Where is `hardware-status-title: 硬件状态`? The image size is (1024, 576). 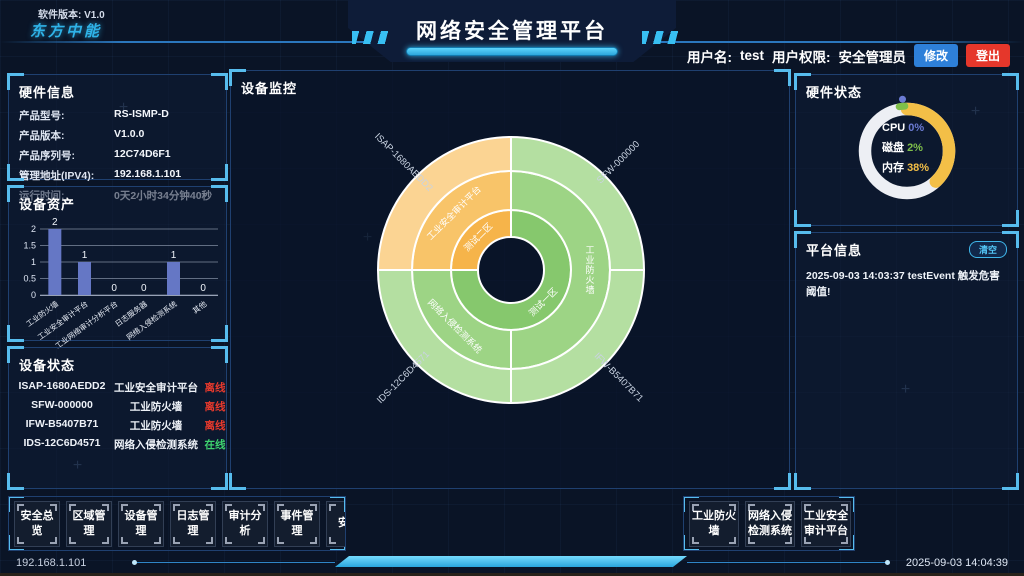 hardware-status-title: 硬件状态 is located at coordinates (834, 92).